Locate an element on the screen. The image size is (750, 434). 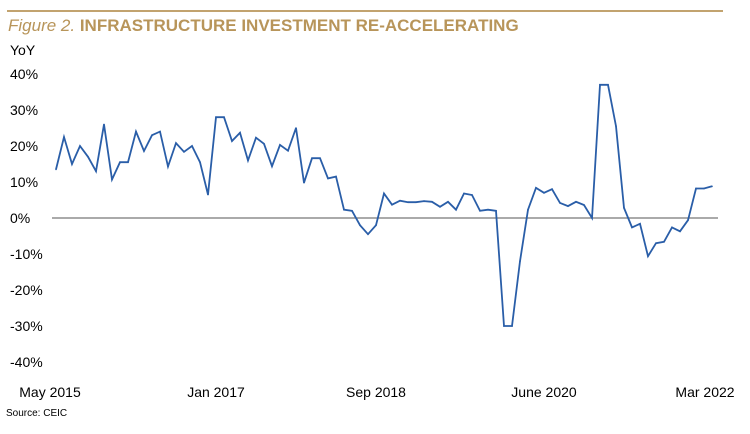
x-tick-label: Jan 2017 is located at coordinates (216, 392).